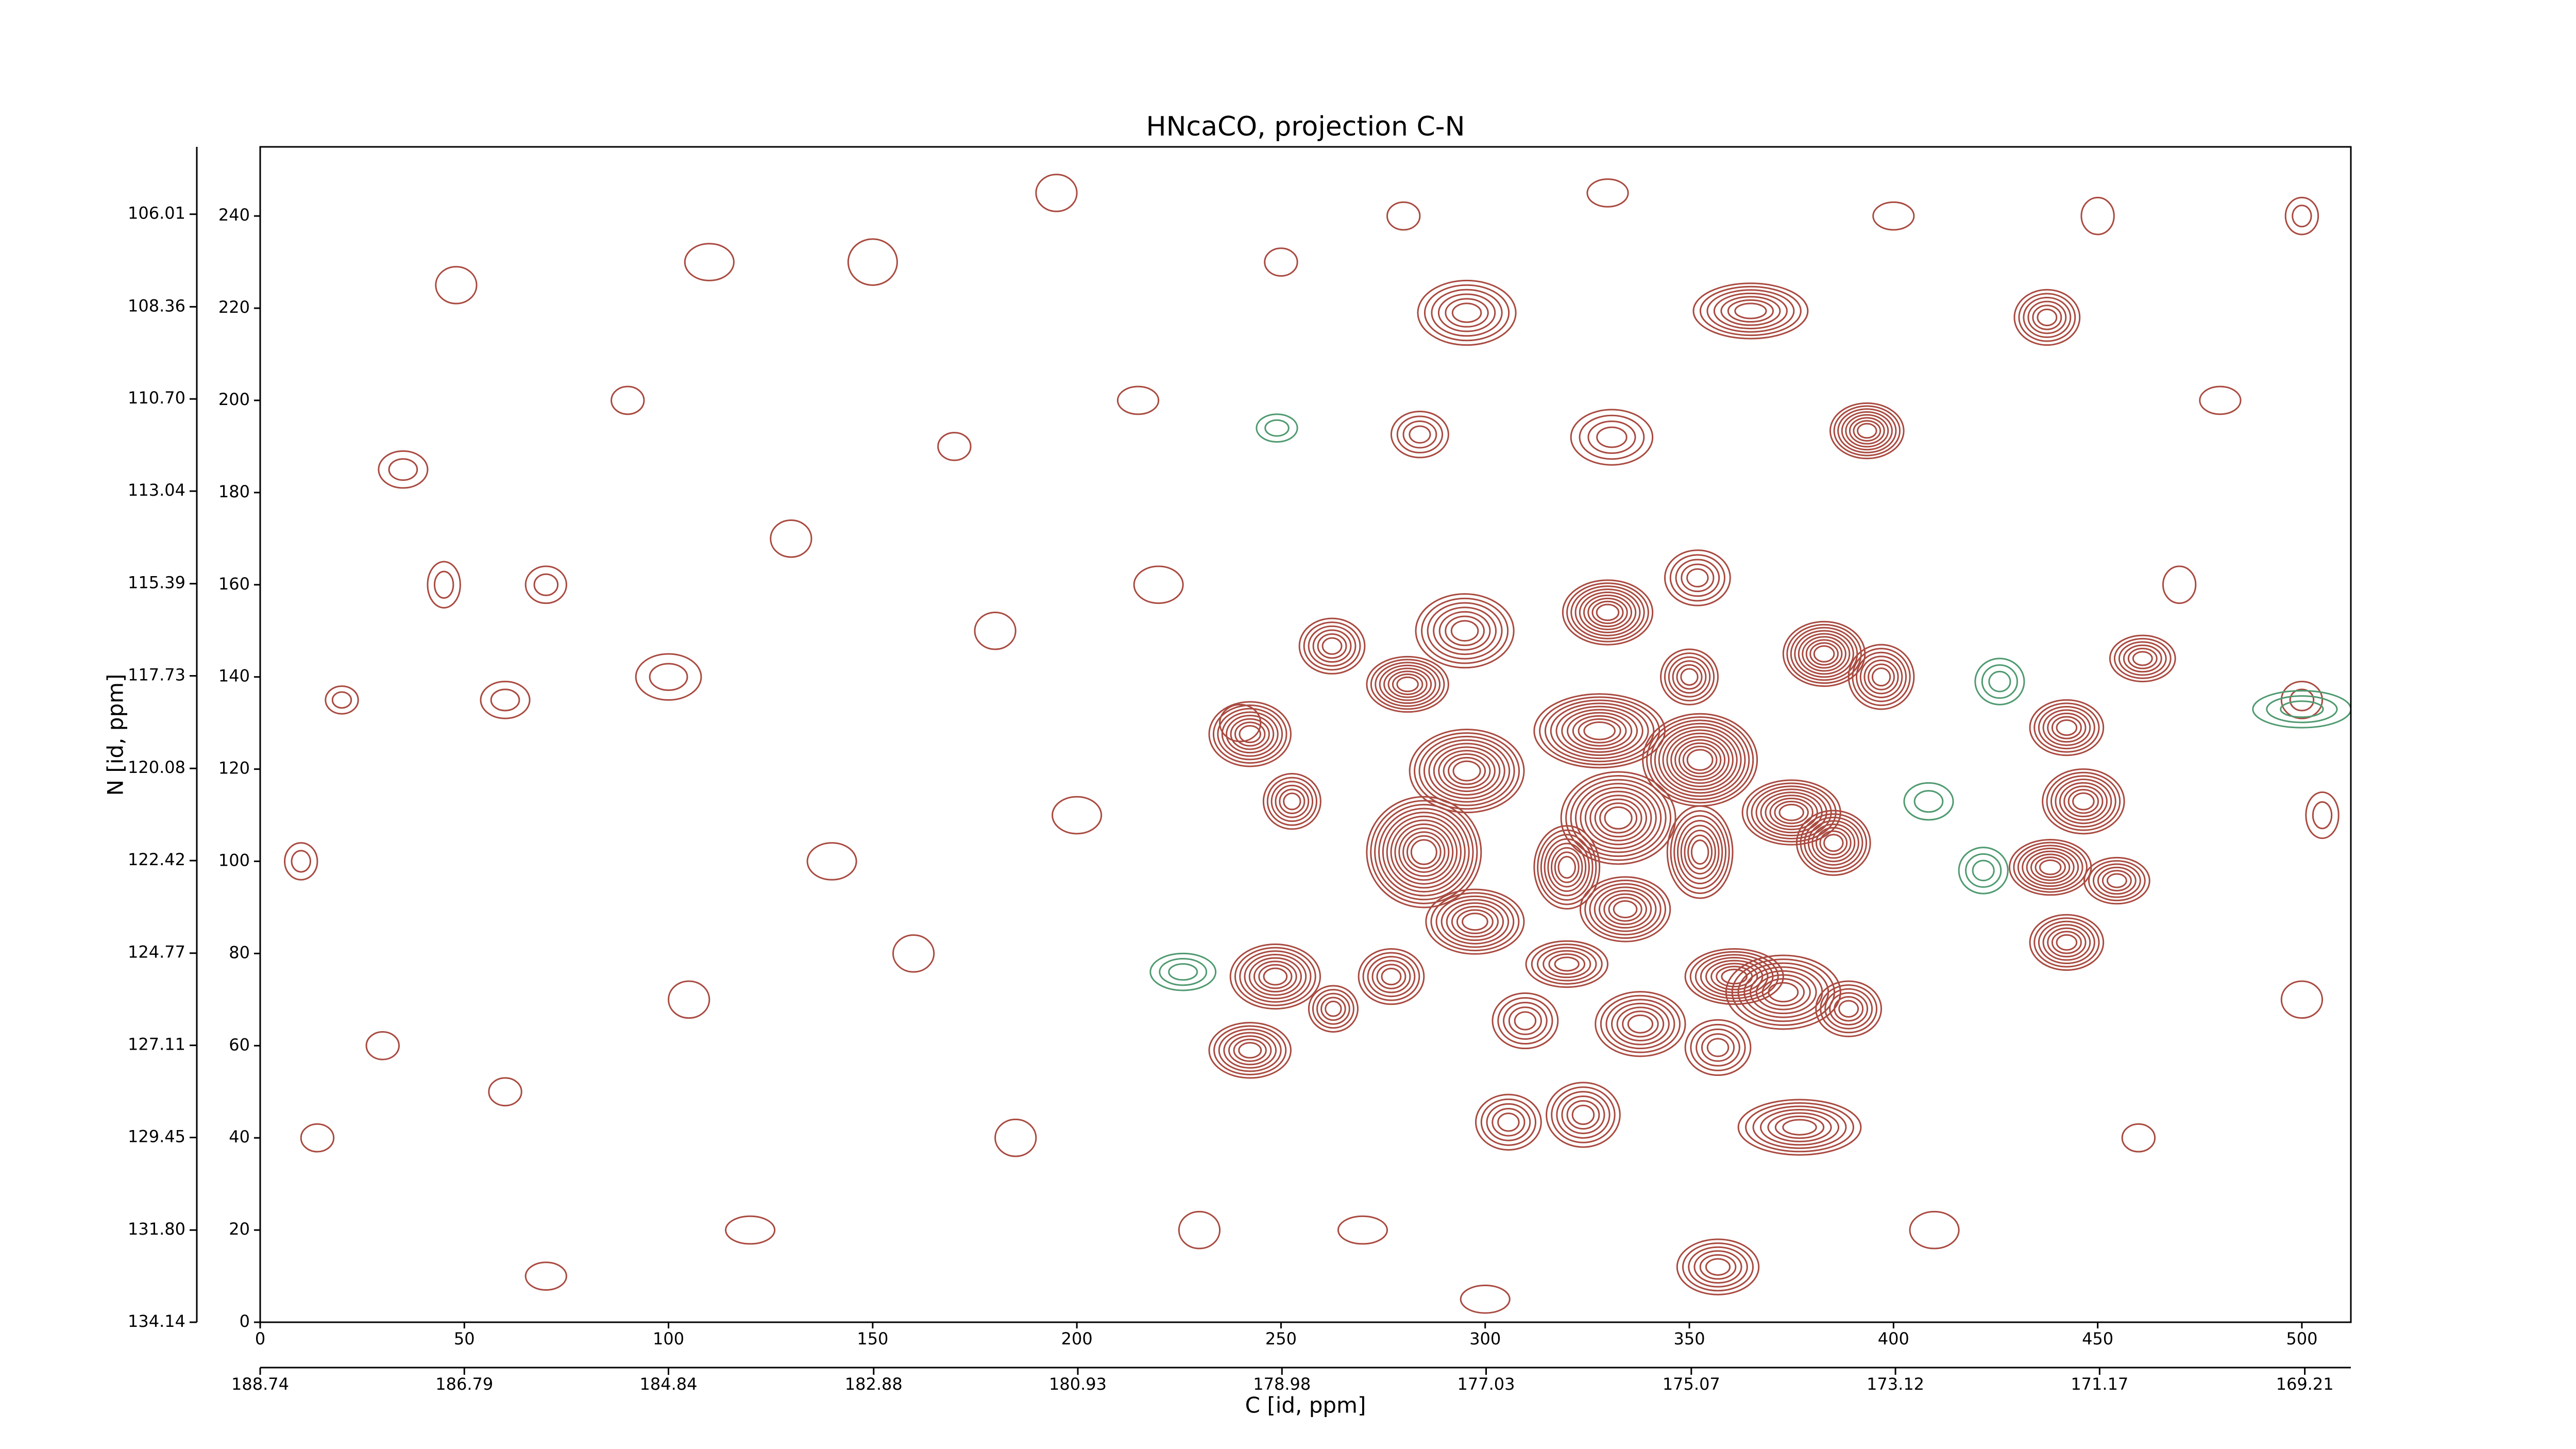 This screenshot has width=2576, height=1449. What do you see at coordinates (1078, 1384) in the screenshot?
I see `x2-tick-label: 180.93` at bounding box center [1078, 1384].